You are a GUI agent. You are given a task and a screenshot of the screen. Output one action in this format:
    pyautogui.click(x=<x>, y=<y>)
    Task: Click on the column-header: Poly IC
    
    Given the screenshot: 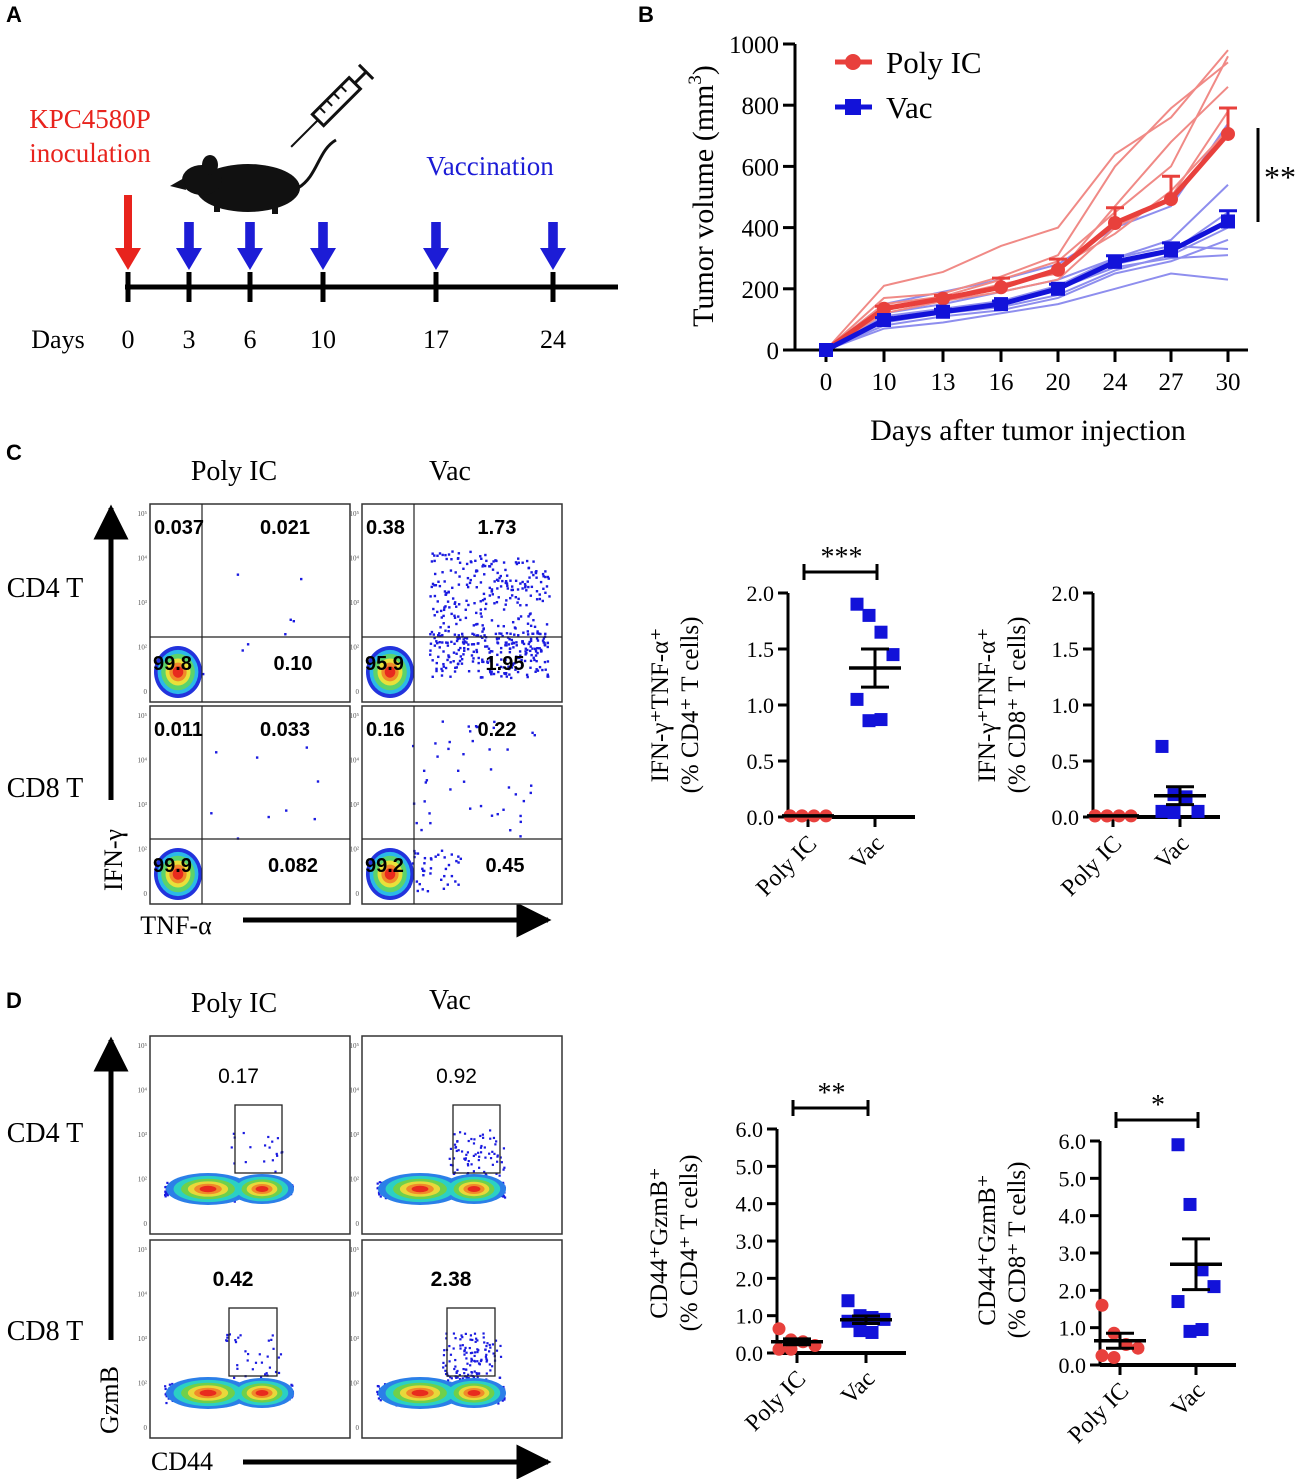 What is the action you would take?
    pyautogui.click(x=234, y=1003)
    